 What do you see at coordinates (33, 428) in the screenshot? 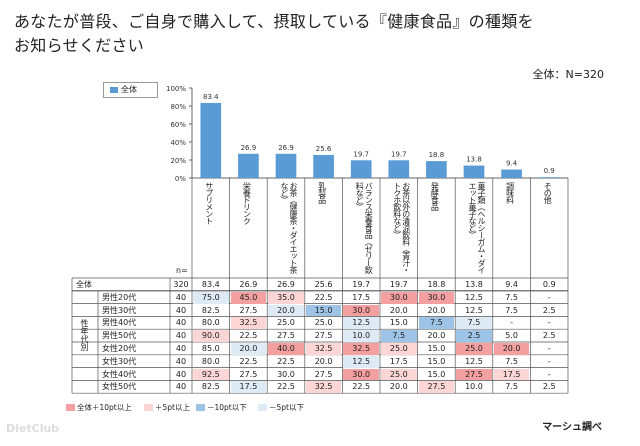
I see `watermark: DietClub` at bounding box center [33, 428].